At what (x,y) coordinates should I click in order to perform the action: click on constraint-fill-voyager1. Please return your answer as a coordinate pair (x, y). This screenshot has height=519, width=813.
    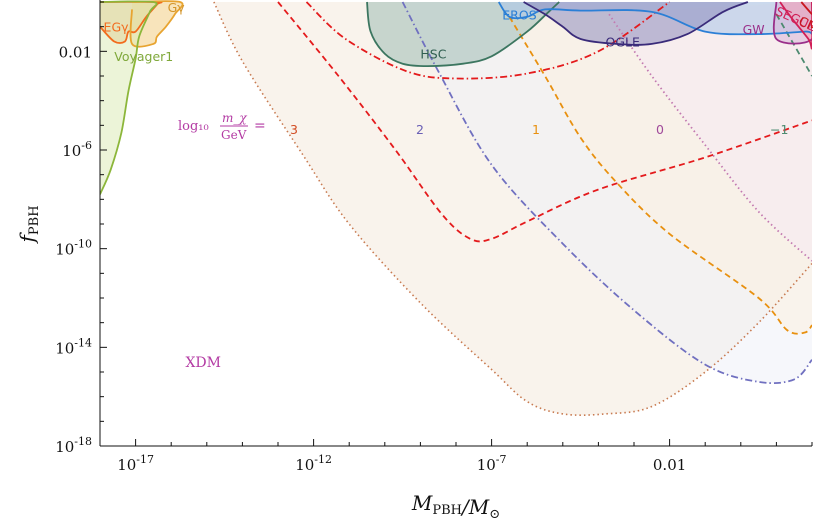
    Looking at the image, I should click on (128, 98).